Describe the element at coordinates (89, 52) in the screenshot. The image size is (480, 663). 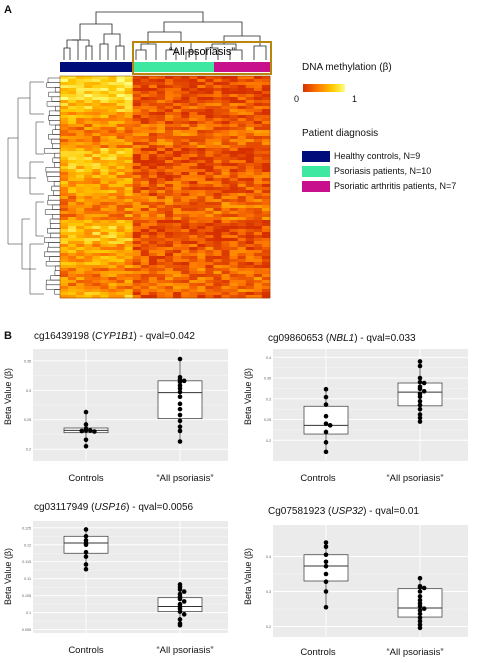
I see `dendrogram-branch` at that location.